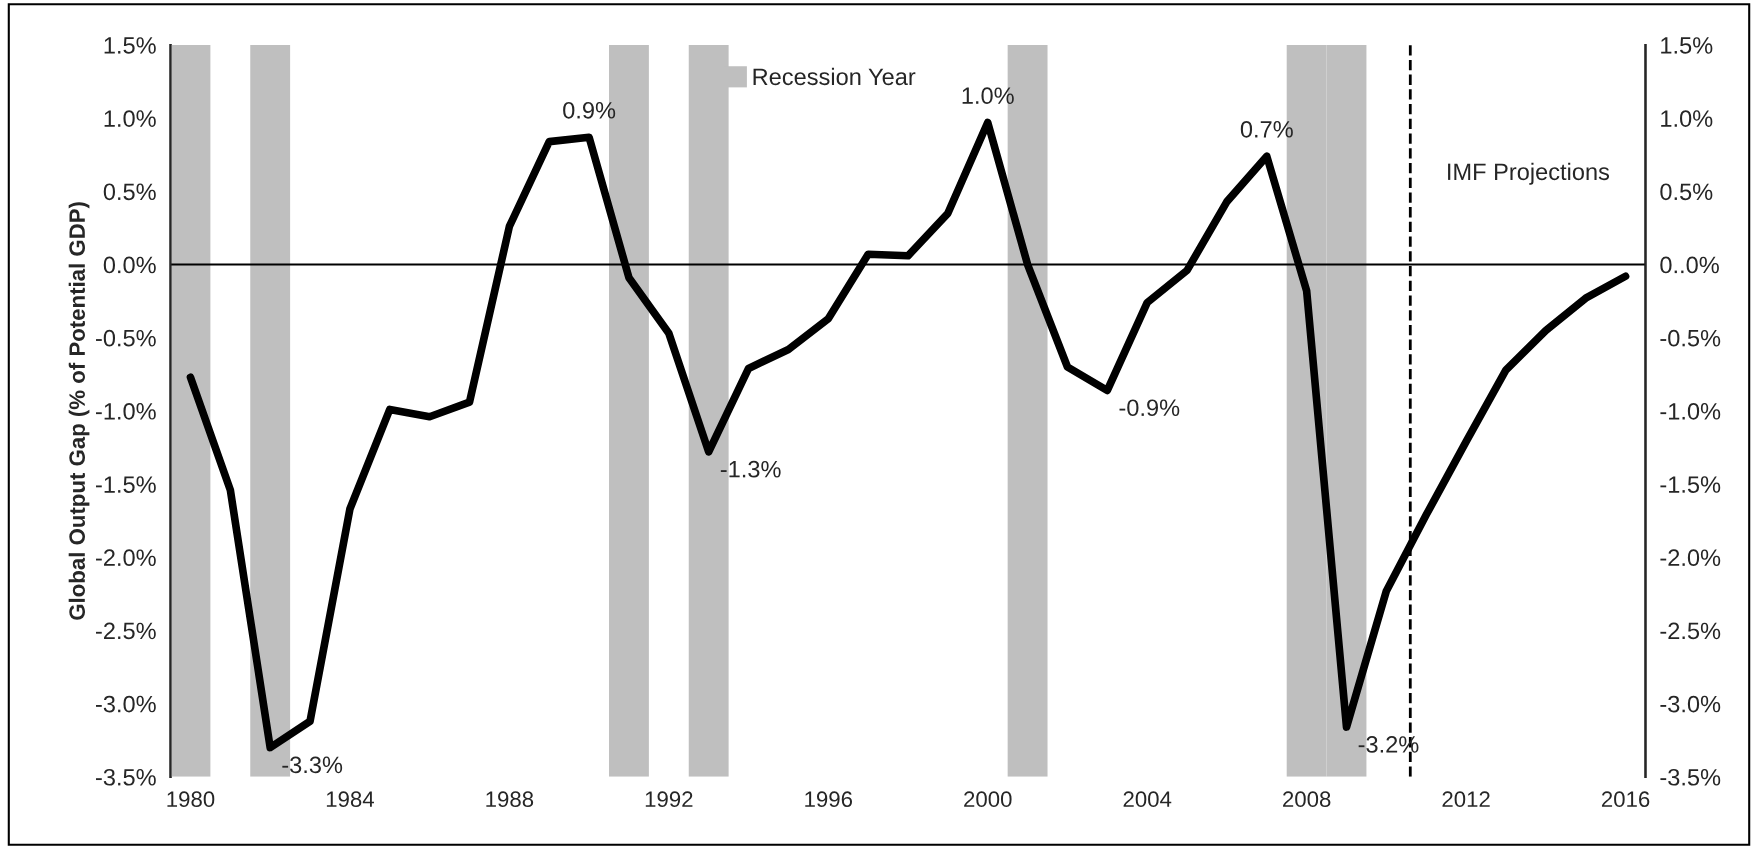  Describe the element at coordinates (1690, 704) in the screenshot. I see `y2-tick-label: -3.0%` at that location.